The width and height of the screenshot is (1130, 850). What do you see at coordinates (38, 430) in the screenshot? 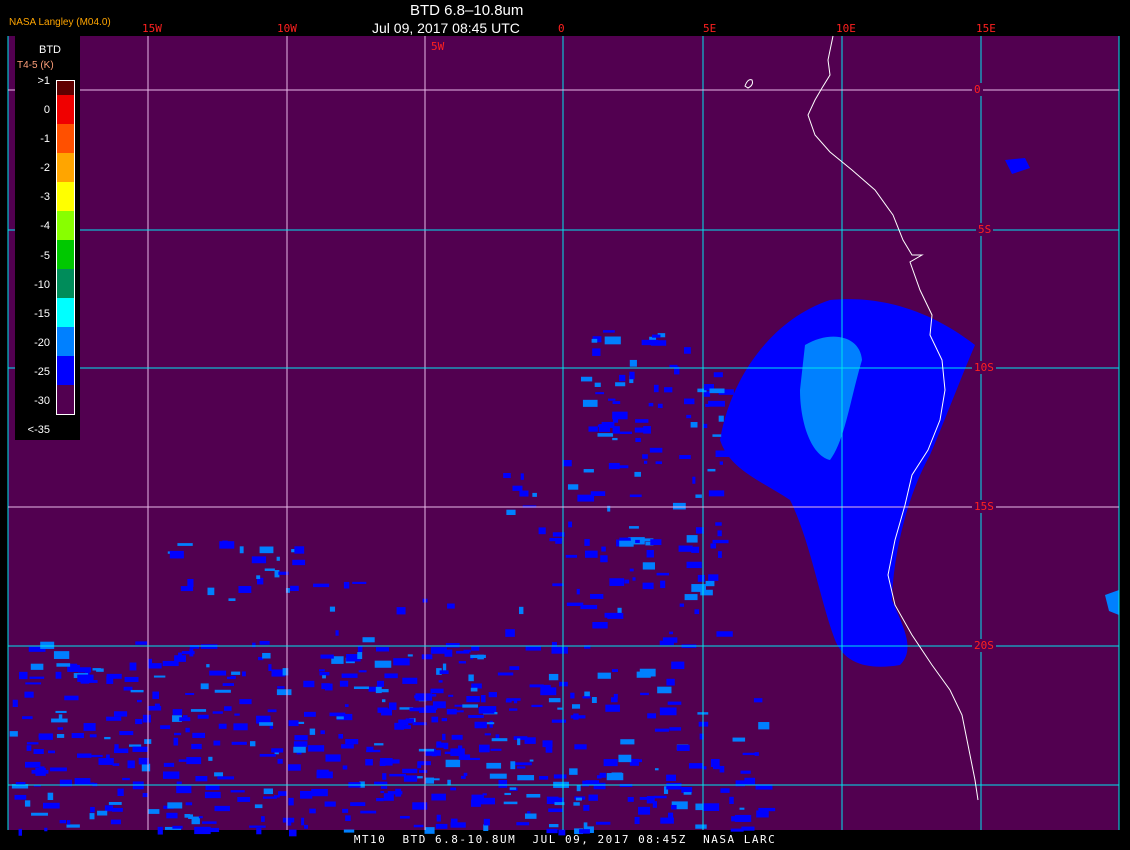
I see `legend-tick-label: <-35` at bounding box center [38, 430].